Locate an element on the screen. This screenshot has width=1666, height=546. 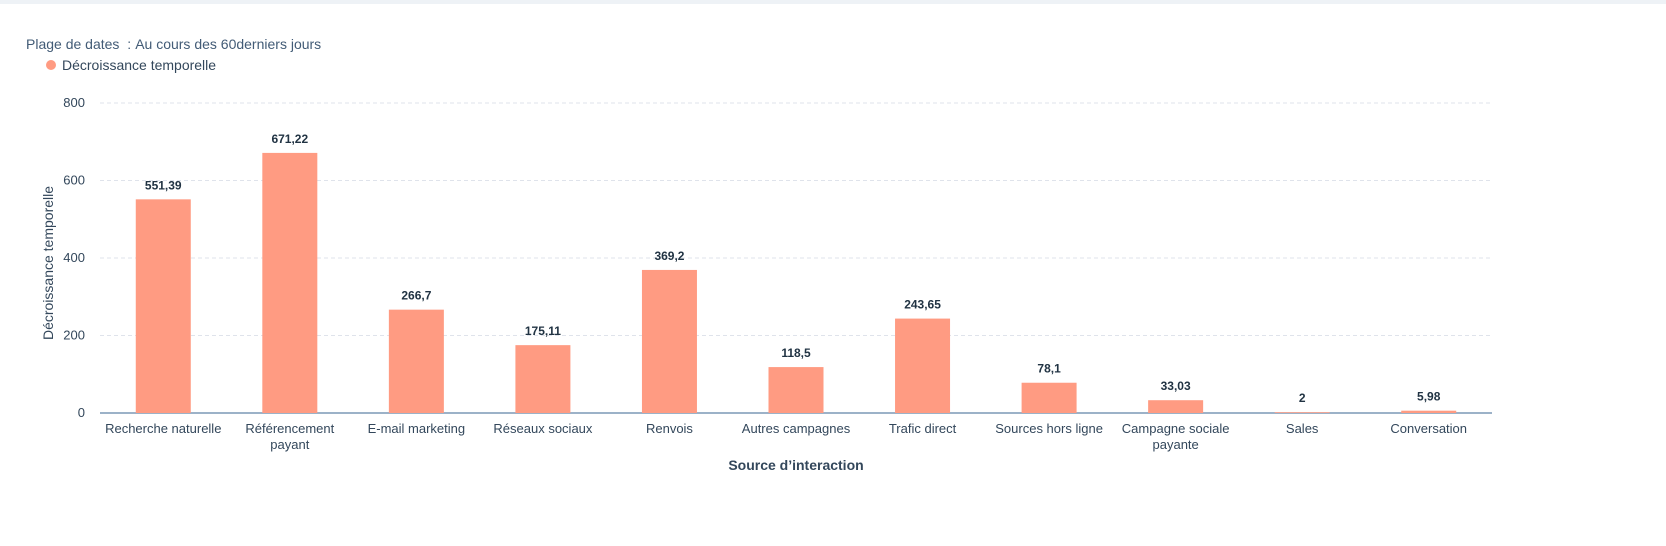
y-tick-label: 800 is located at coordinates (74, 102).